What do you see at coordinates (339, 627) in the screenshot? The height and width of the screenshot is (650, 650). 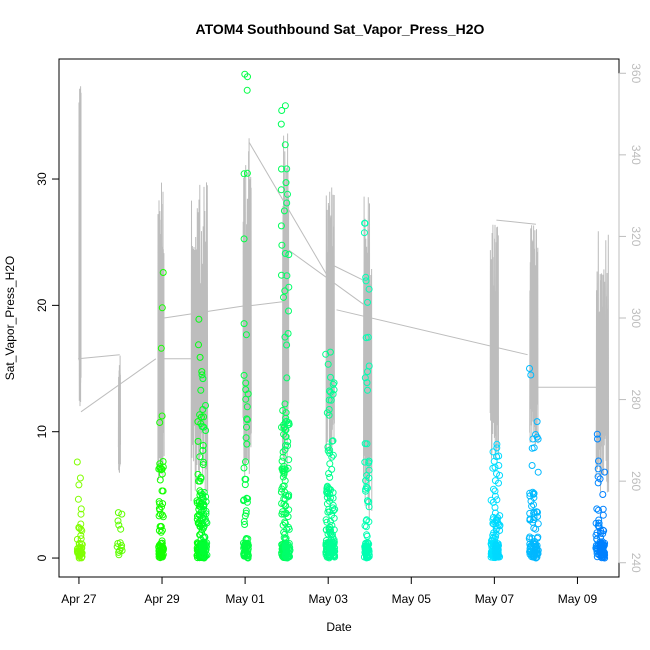 I see `x-axis-label: Date` at bounding box center [339, 627].